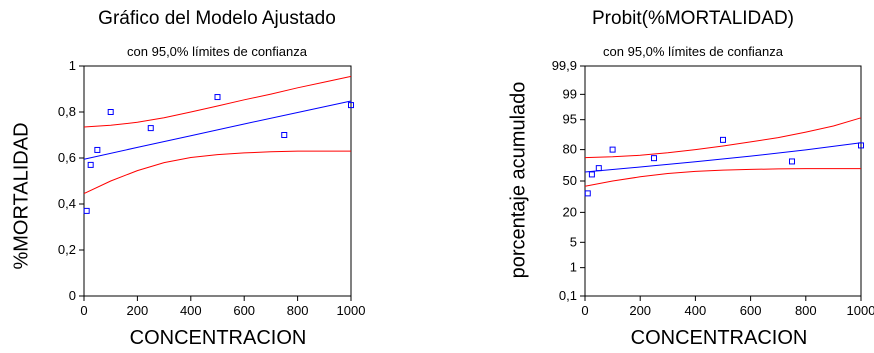  Describe the element at coordinates (67, 249) in the screenshot. I see `y-tick-label: 0,2` at that location.